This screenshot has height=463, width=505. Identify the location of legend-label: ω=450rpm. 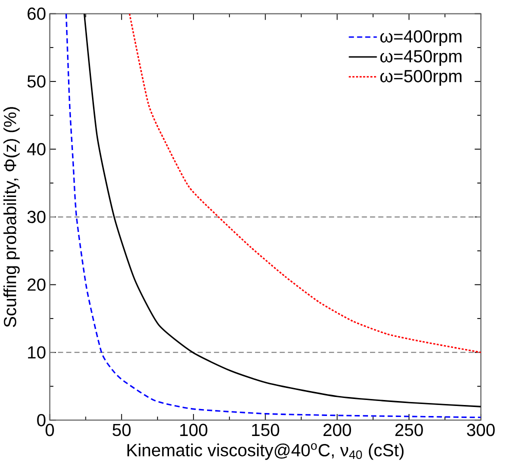
(421, 58).